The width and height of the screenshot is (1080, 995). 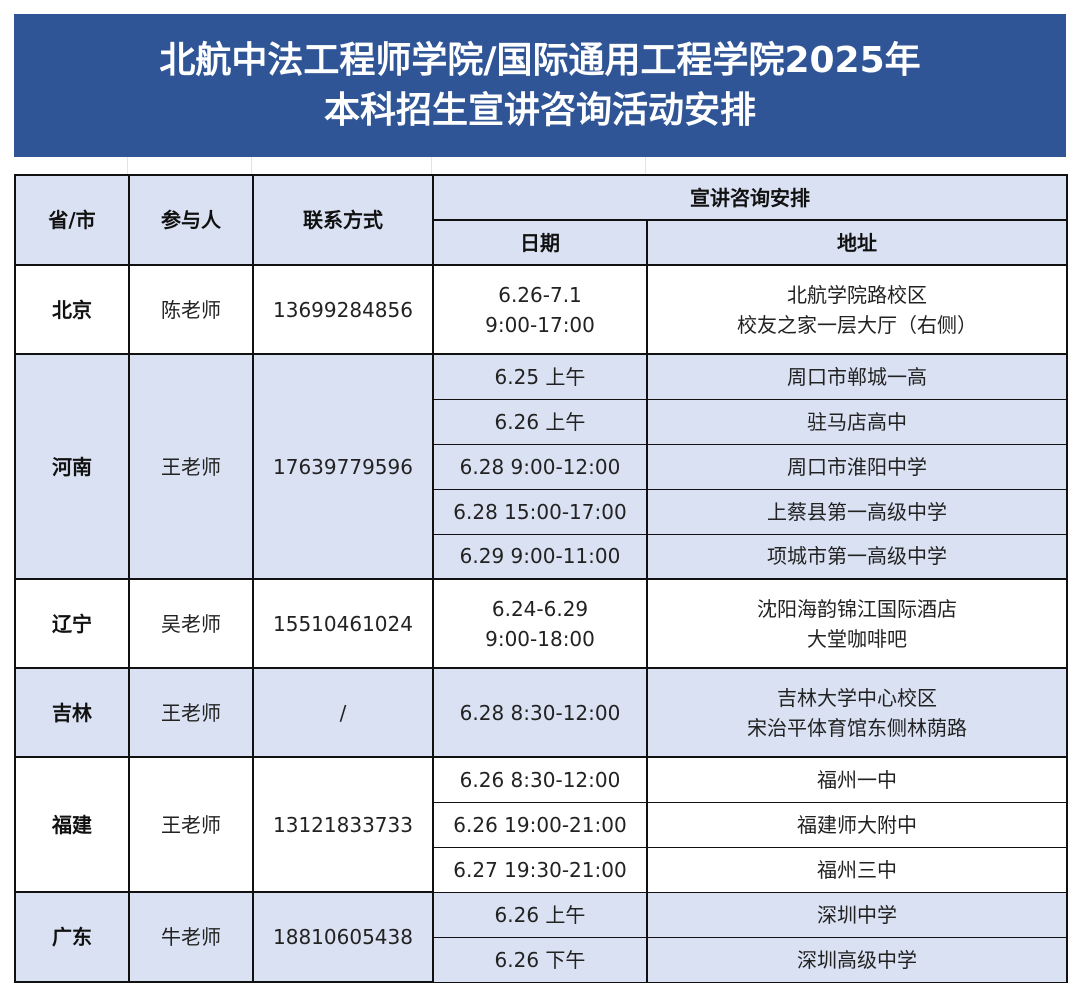 I want to click on table-row: 6.28 9:00-12:00 周口市淮阳中学, so click(x=541, y=466).